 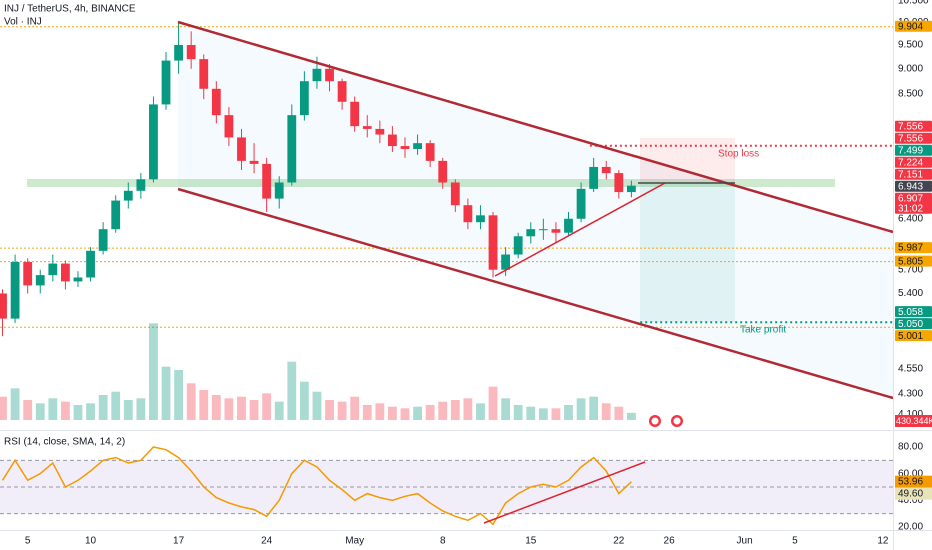 I want to click on price-label: 5.987, so click(x=910, y=248).